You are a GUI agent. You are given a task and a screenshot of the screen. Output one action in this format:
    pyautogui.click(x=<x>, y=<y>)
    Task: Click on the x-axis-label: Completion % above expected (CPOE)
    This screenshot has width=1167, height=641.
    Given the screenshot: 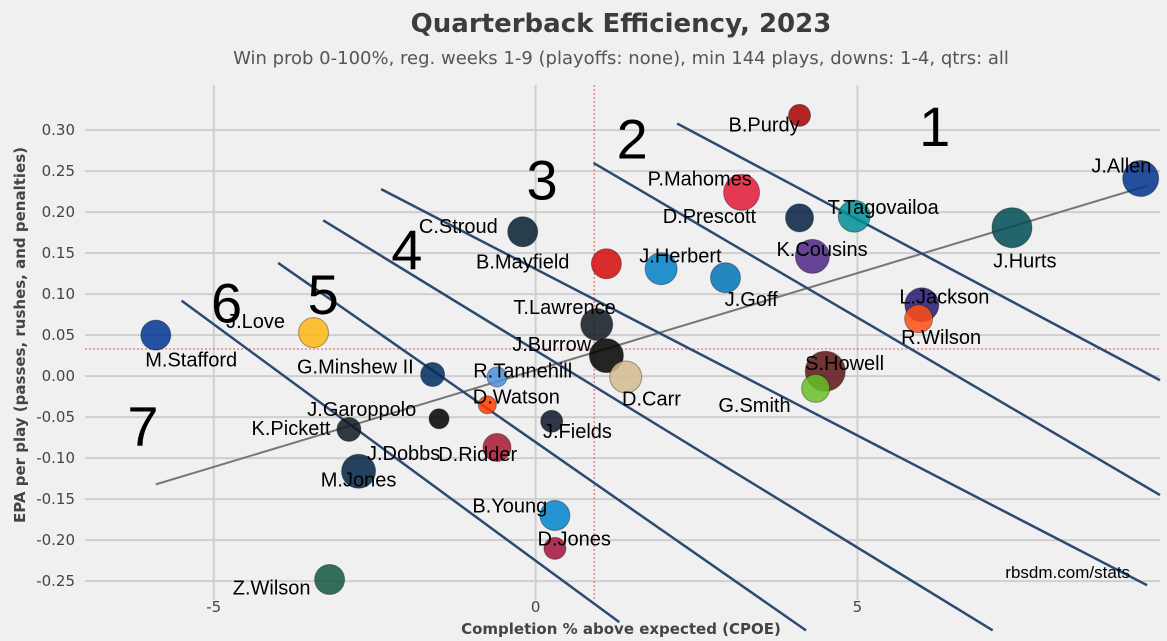 What is the action you would take?
    pyautogui.click(x=621, y=629)
    